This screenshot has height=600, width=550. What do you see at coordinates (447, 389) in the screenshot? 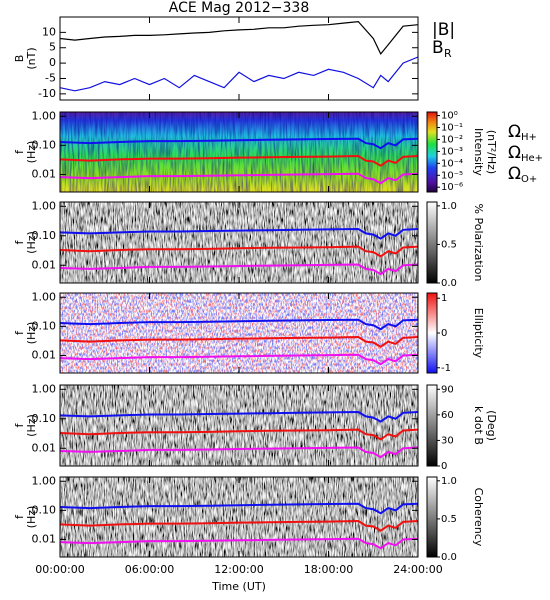
I see `colorbar-tick-label: 90` at bounding box center [447, 389].